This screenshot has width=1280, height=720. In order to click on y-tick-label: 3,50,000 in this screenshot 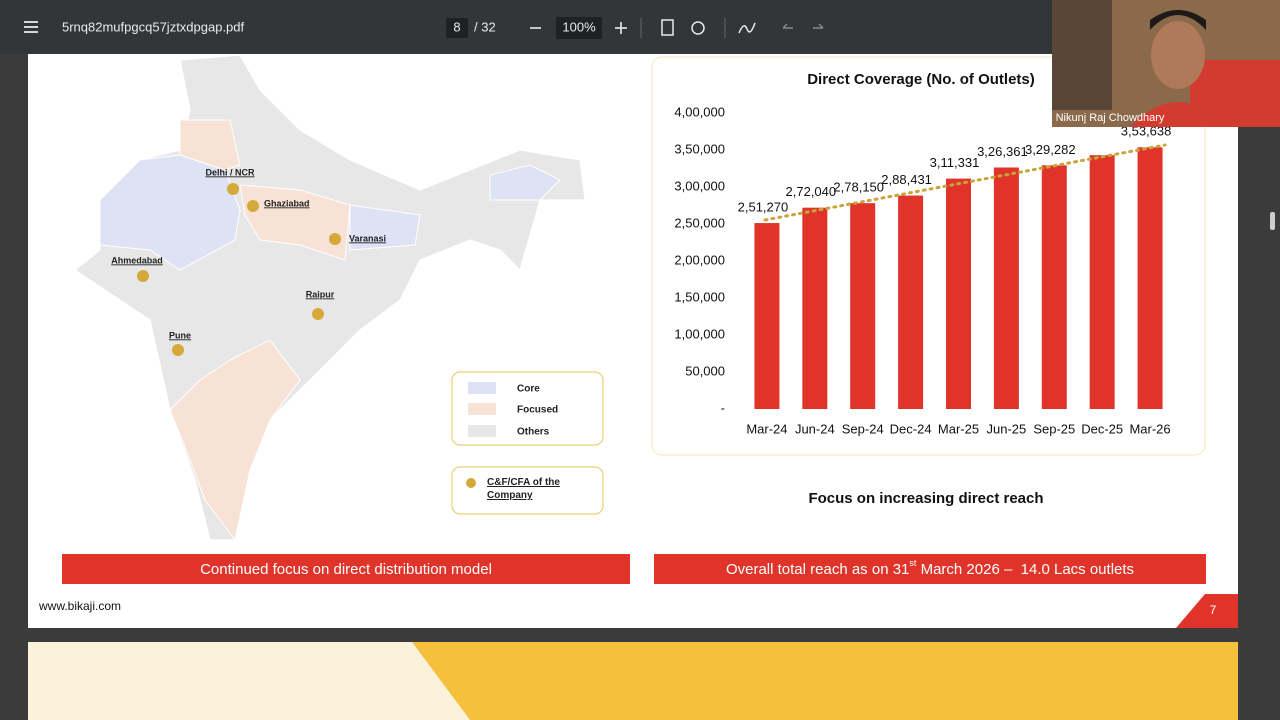, I will do `click(699, 148)`.